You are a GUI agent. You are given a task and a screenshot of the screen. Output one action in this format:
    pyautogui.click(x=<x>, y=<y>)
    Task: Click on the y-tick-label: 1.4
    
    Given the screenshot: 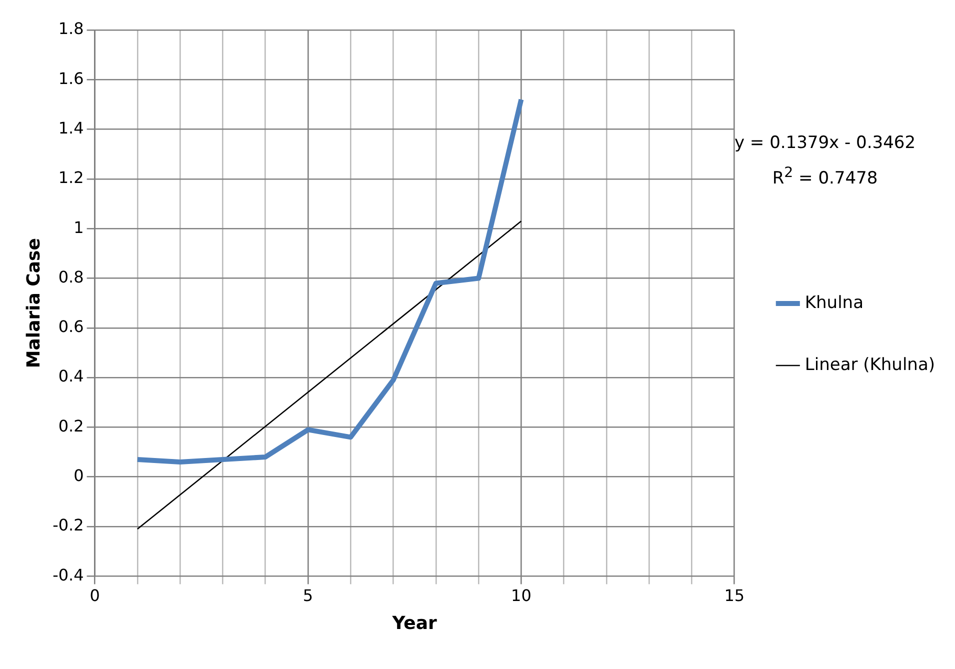 What is the action you would take?
    pyautogui.click(x=71, y=128)
    